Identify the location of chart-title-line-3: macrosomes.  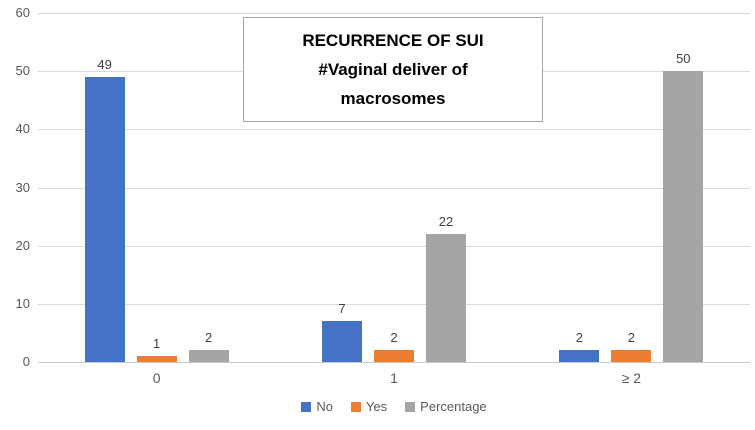
(393, 98).